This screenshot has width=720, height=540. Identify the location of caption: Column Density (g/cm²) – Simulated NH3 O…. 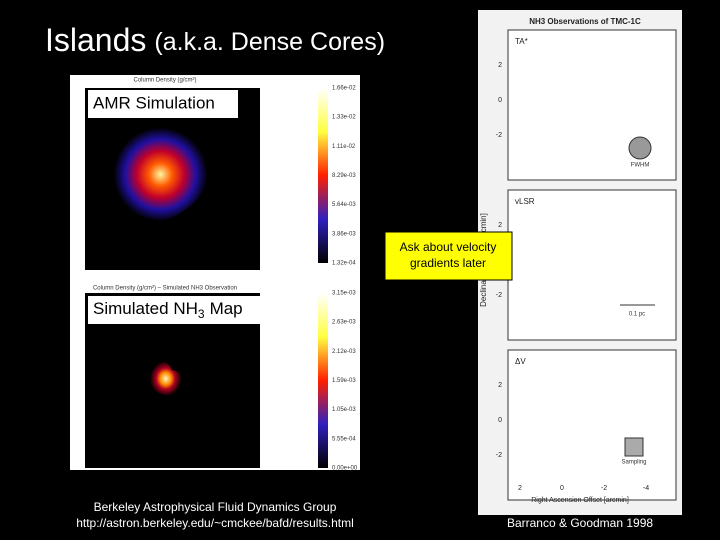
(165, 289).